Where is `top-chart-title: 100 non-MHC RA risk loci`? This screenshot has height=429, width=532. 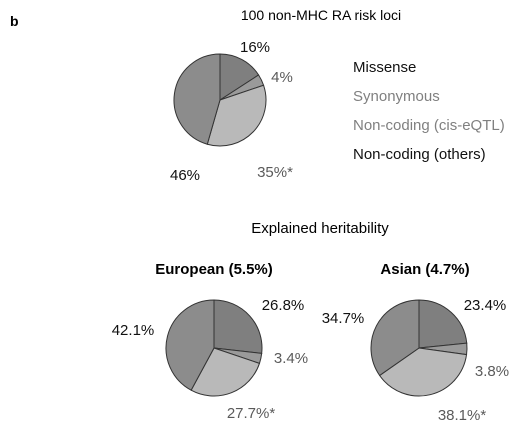
top-chart-title: 100 non-MHC RA risk loci is located at coordinates (321, 15).